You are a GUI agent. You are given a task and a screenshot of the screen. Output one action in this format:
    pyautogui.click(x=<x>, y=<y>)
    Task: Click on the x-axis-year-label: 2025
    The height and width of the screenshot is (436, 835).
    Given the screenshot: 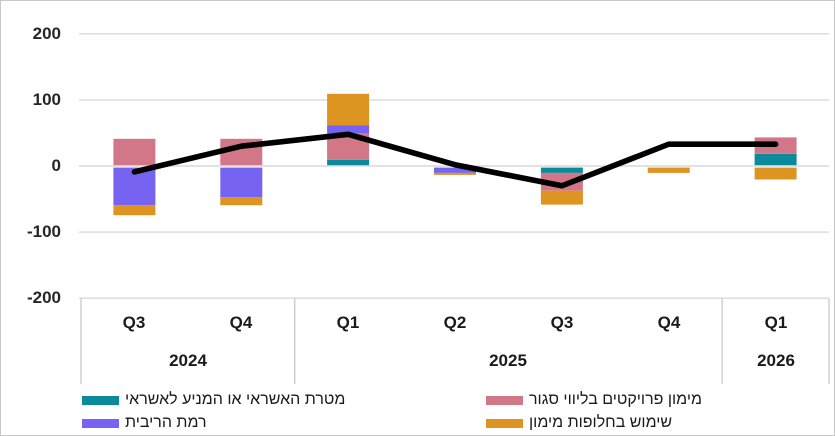 What is the action you would take?
    pyautogui.click(x=508, y=360)
    